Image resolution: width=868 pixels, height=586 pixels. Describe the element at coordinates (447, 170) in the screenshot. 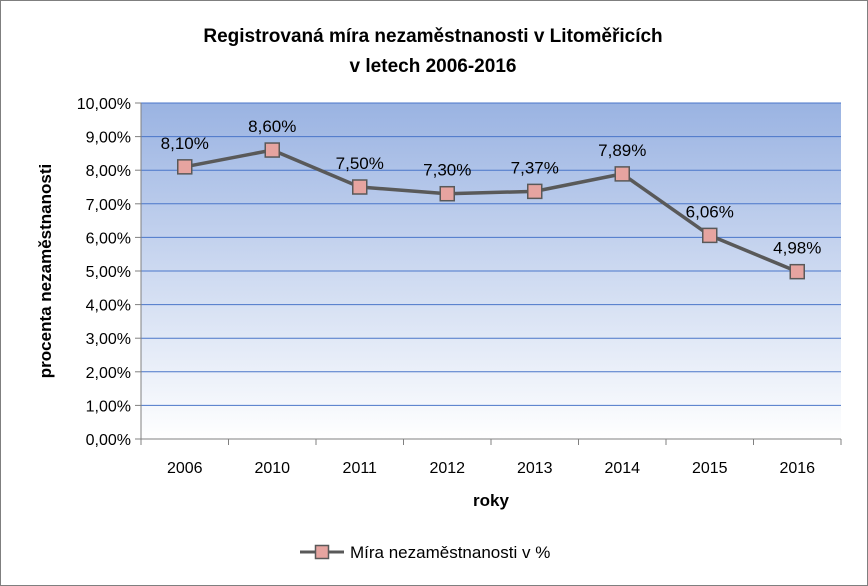

I see `data-label: 7,30%` at that location.